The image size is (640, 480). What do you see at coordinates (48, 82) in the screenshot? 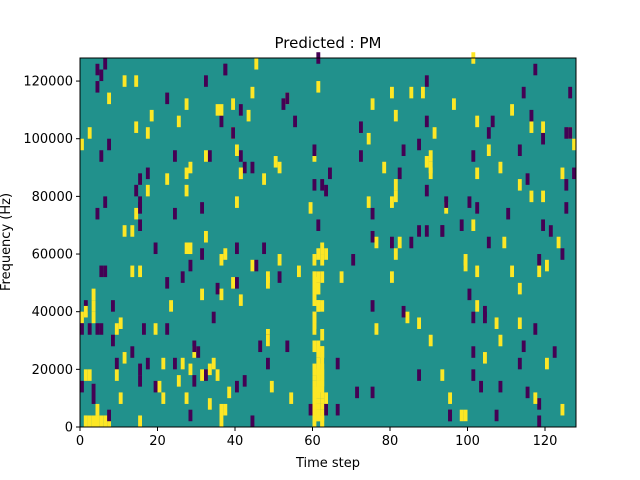
I see `y-tick-label: 120000` at bounding box center [48, 82].